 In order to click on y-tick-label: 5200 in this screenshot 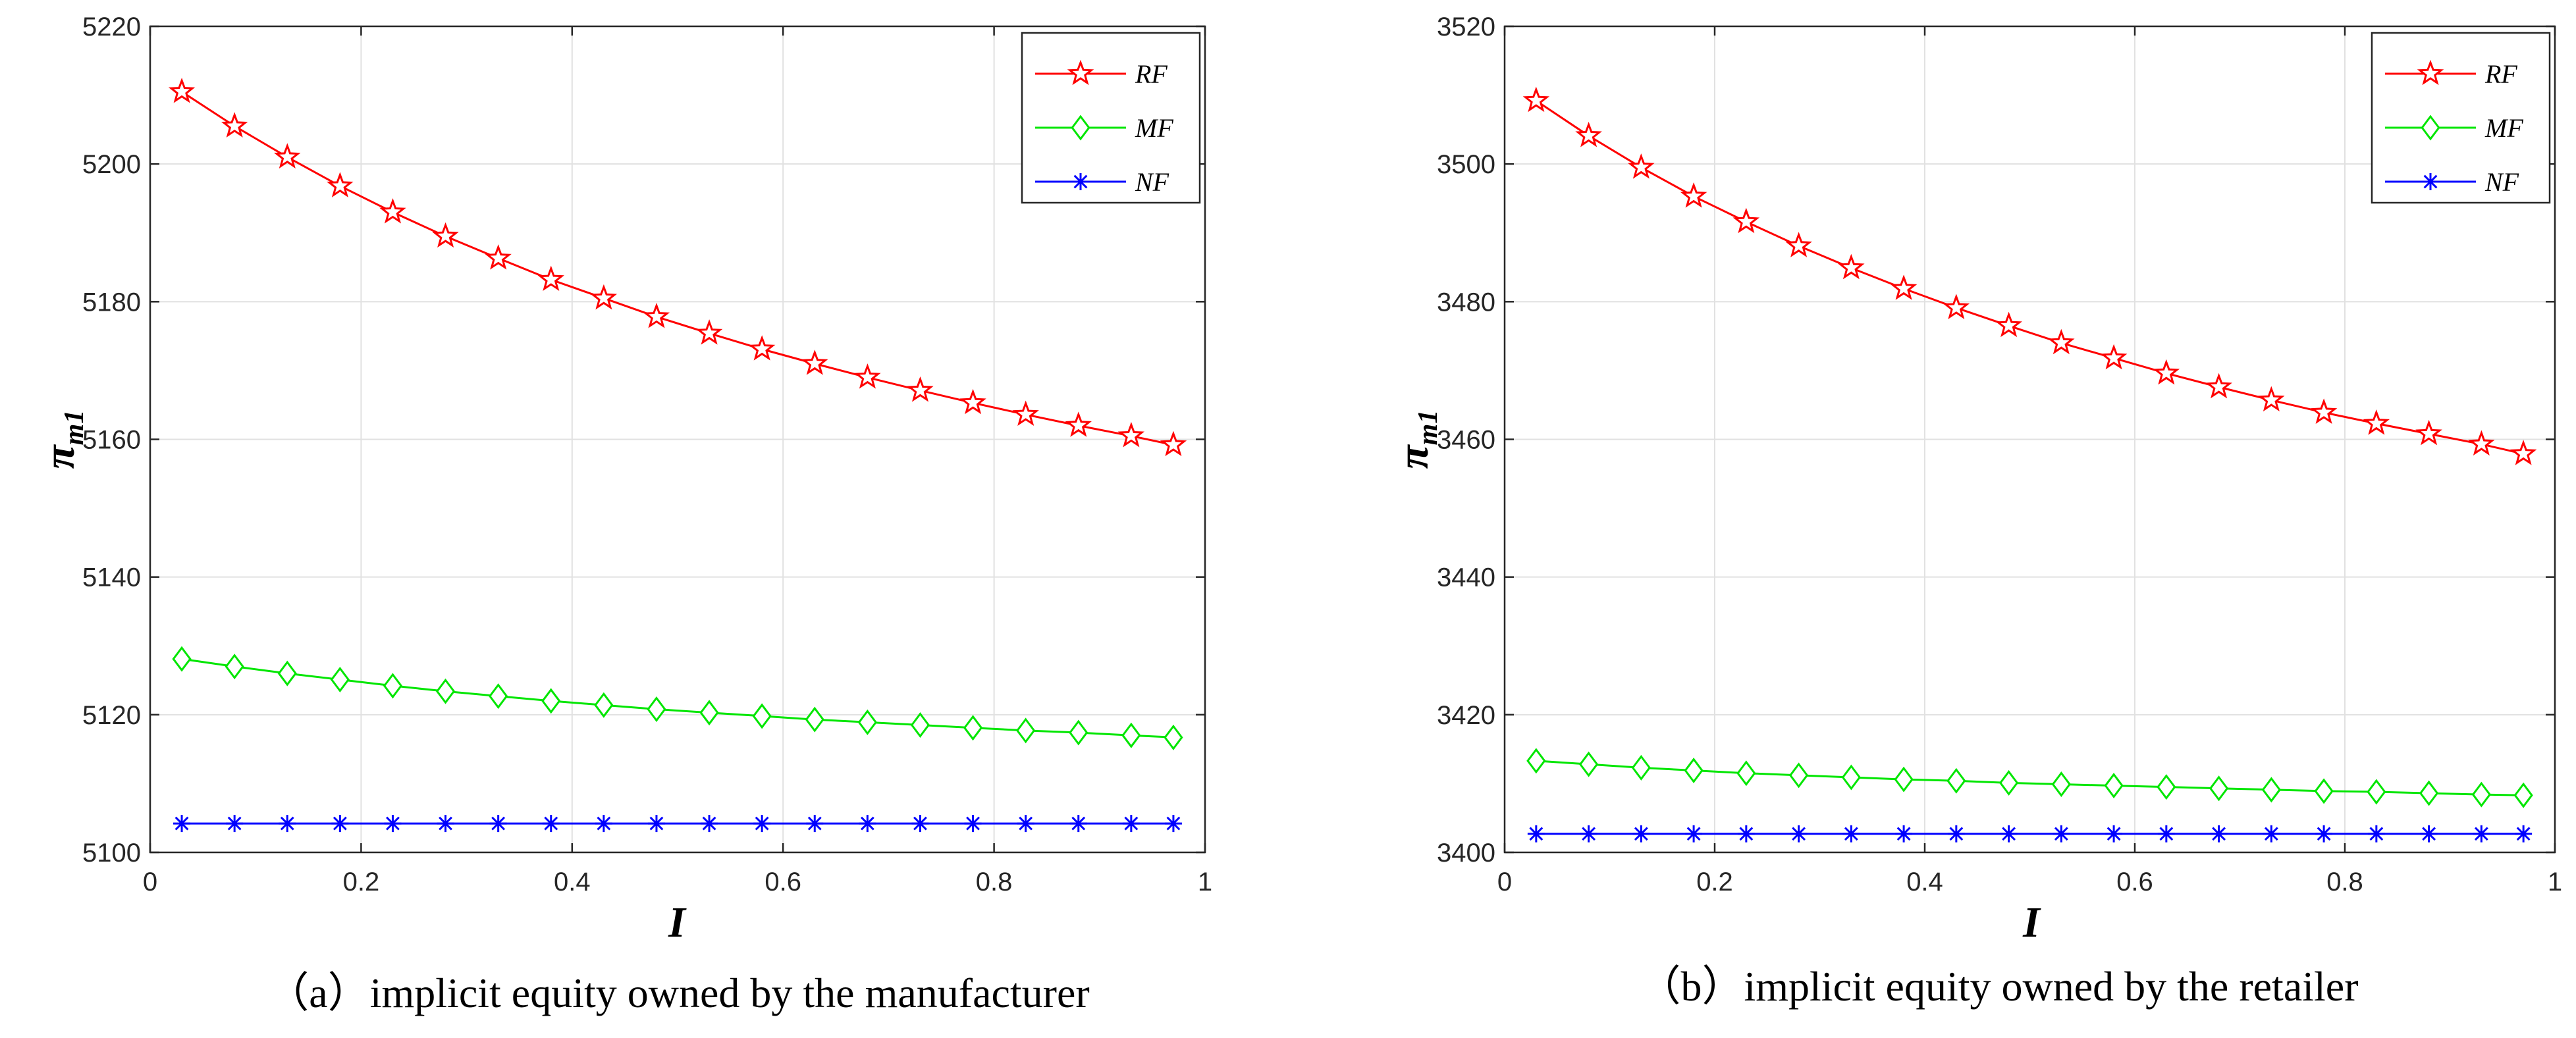, I will do `click(112, 164)`.